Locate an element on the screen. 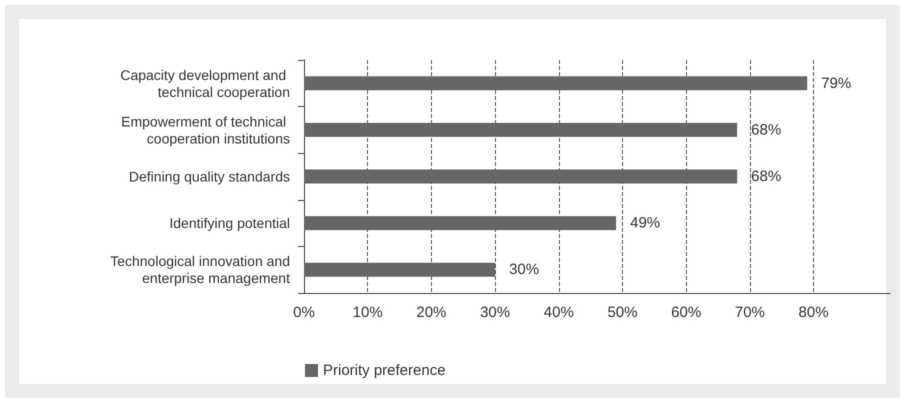  x-tick-label: 60% is located at coordinates (686, 312).